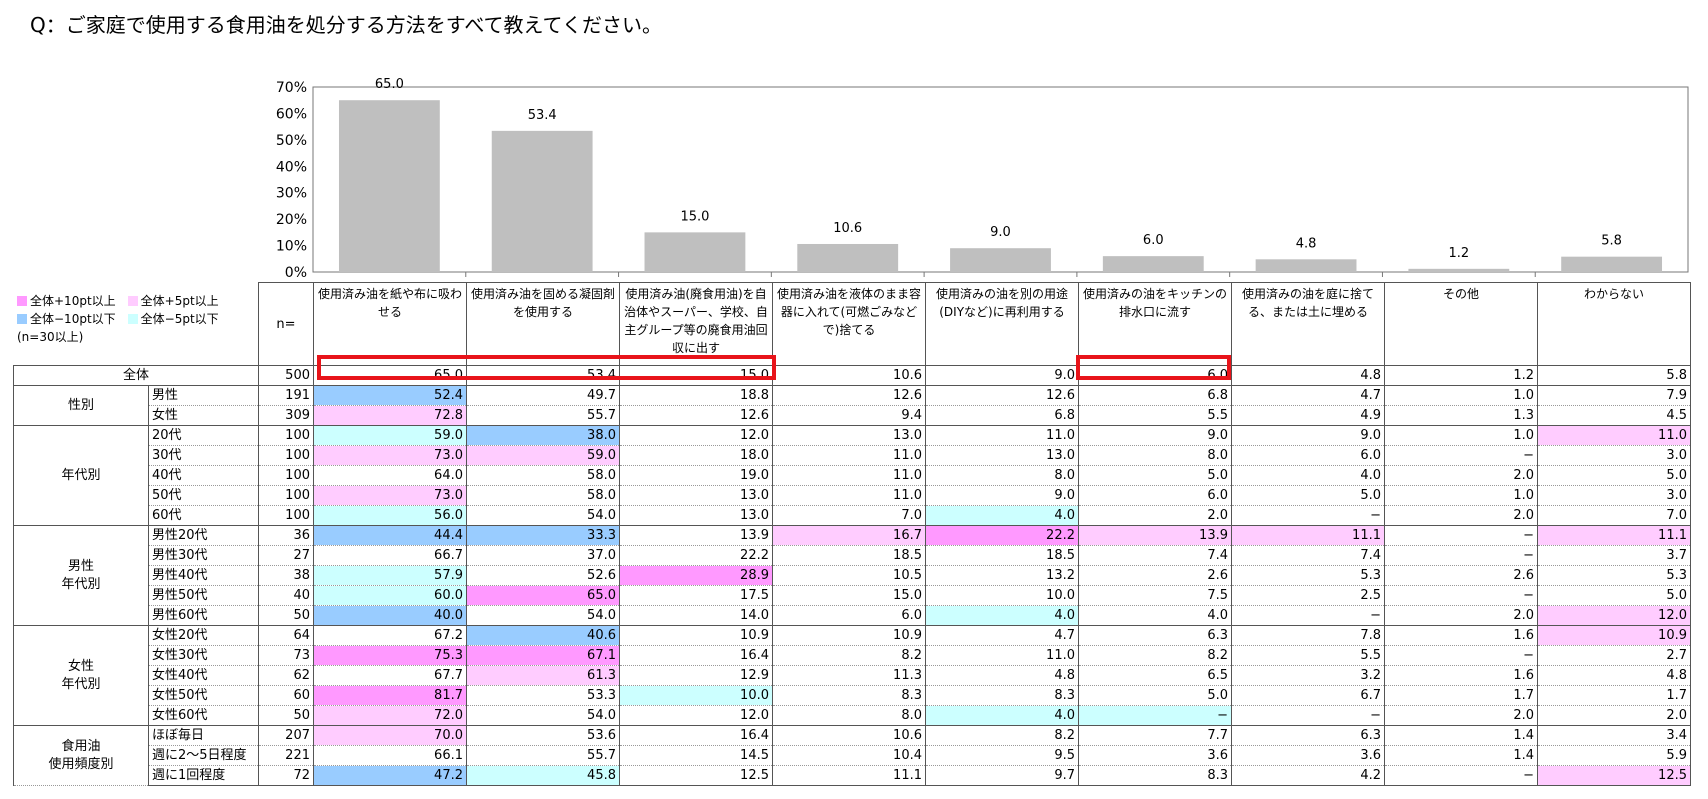 The width and height of the screenshot is (1708, 799). Describe the element at coordinates (543, 735) in the screenshot. I see `value-cell: 53.6` at that location.